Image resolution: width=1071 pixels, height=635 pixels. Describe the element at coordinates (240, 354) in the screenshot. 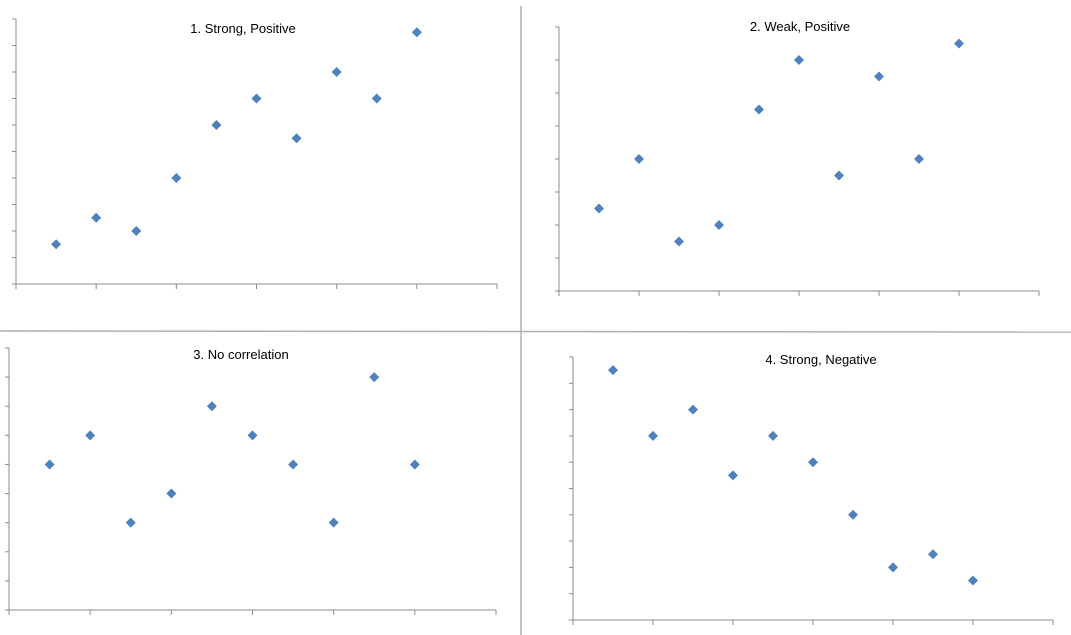

I see `chart-title: 3. No correlation` at that location.